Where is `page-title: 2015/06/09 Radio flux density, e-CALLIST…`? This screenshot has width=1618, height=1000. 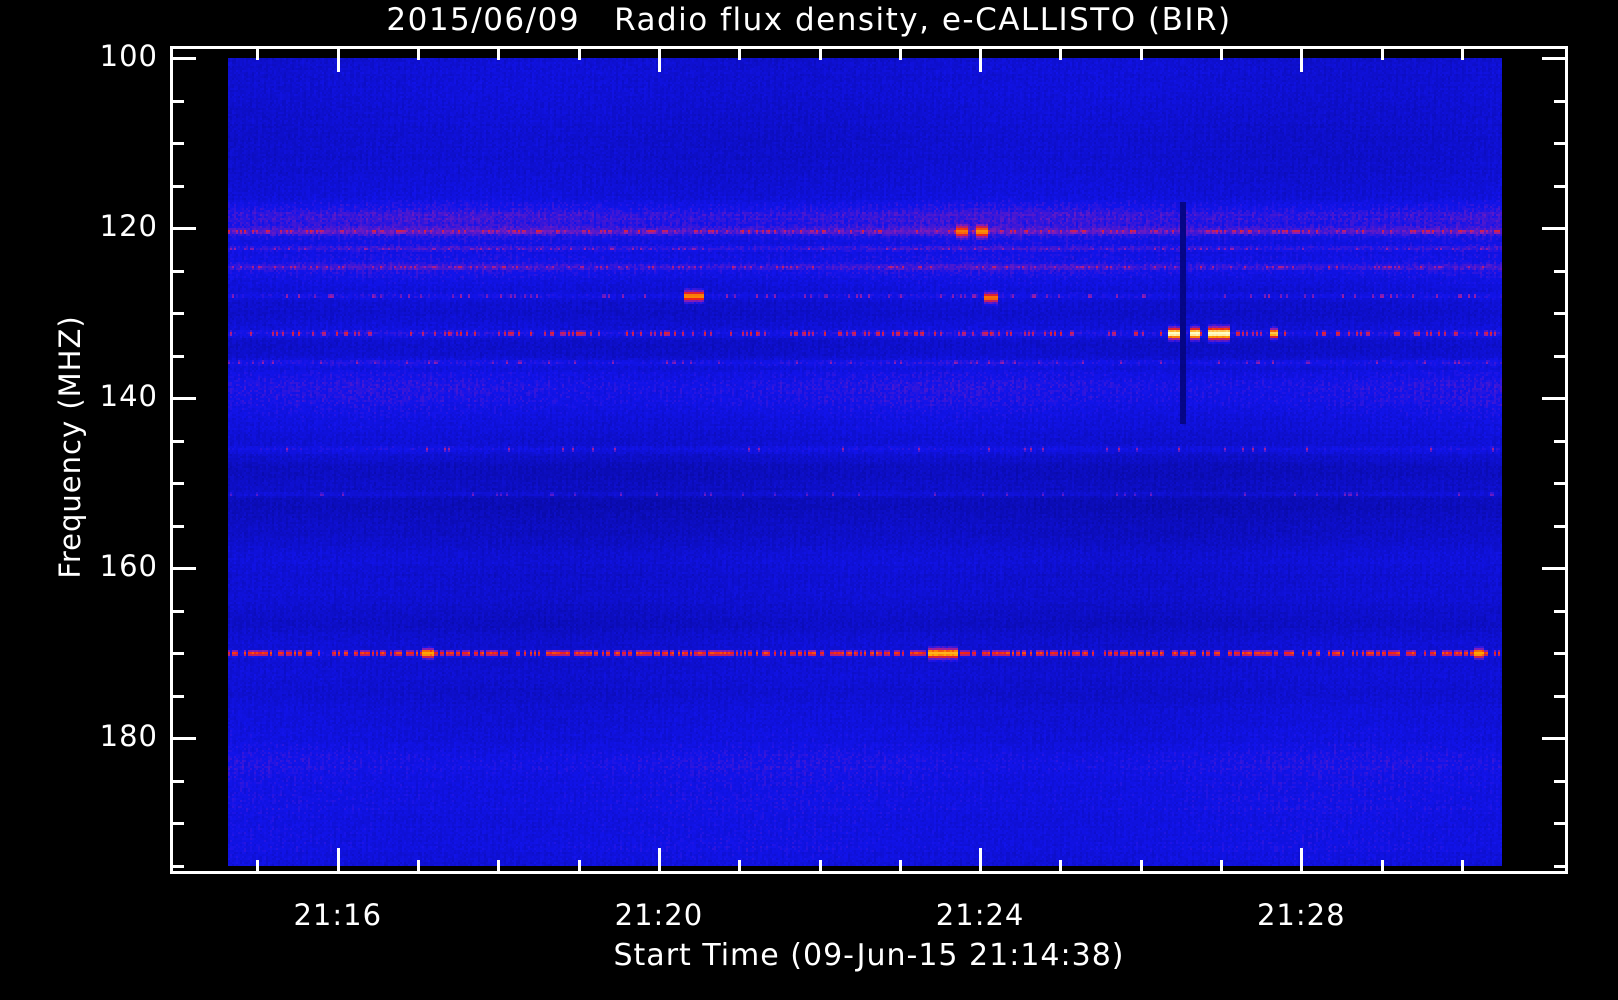 page-title: 2015/06/09 Radio flux density, e-CALLIST… is located at coordinates (809, 20).